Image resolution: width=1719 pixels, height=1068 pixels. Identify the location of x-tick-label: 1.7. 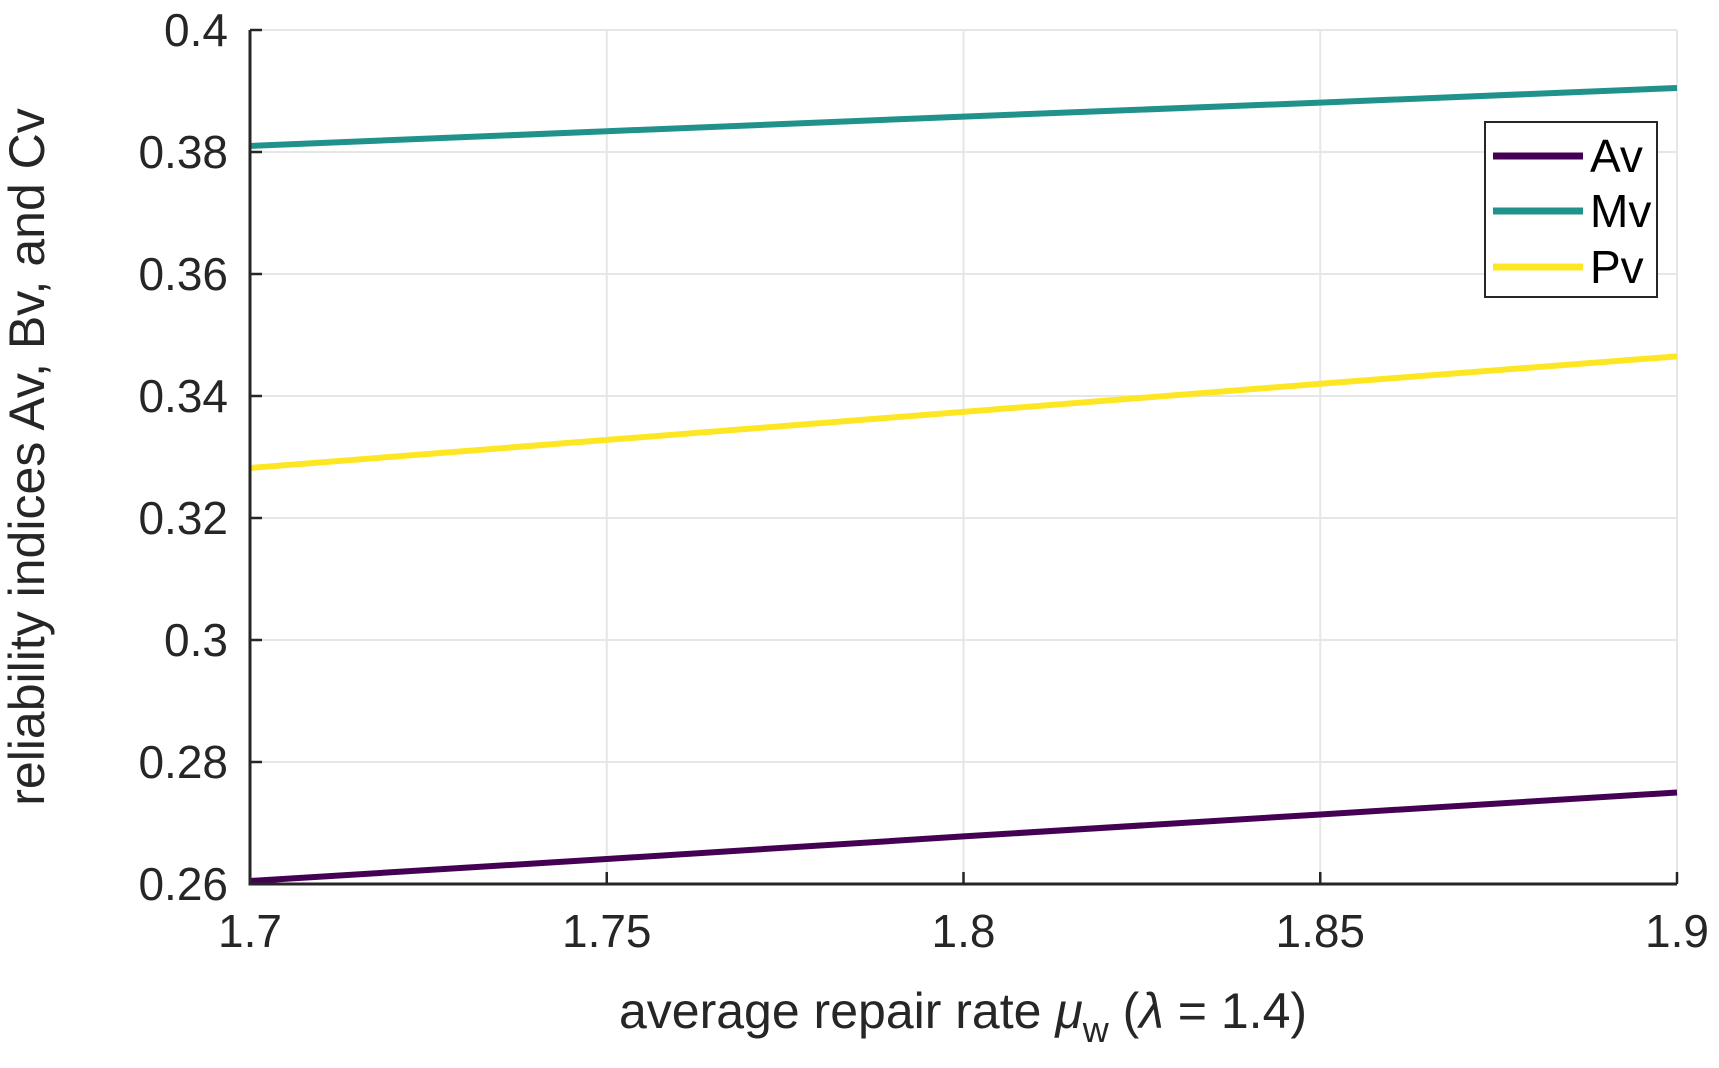
(250, 931).